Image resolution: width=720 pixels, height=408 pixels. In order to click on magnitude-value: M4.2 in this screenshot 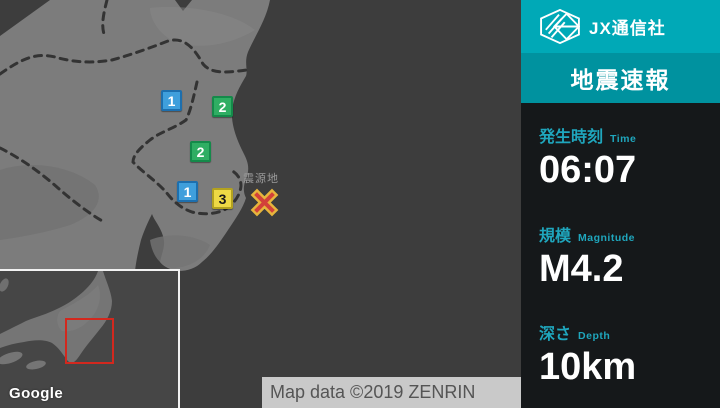, I will do `click(581, 268)`.